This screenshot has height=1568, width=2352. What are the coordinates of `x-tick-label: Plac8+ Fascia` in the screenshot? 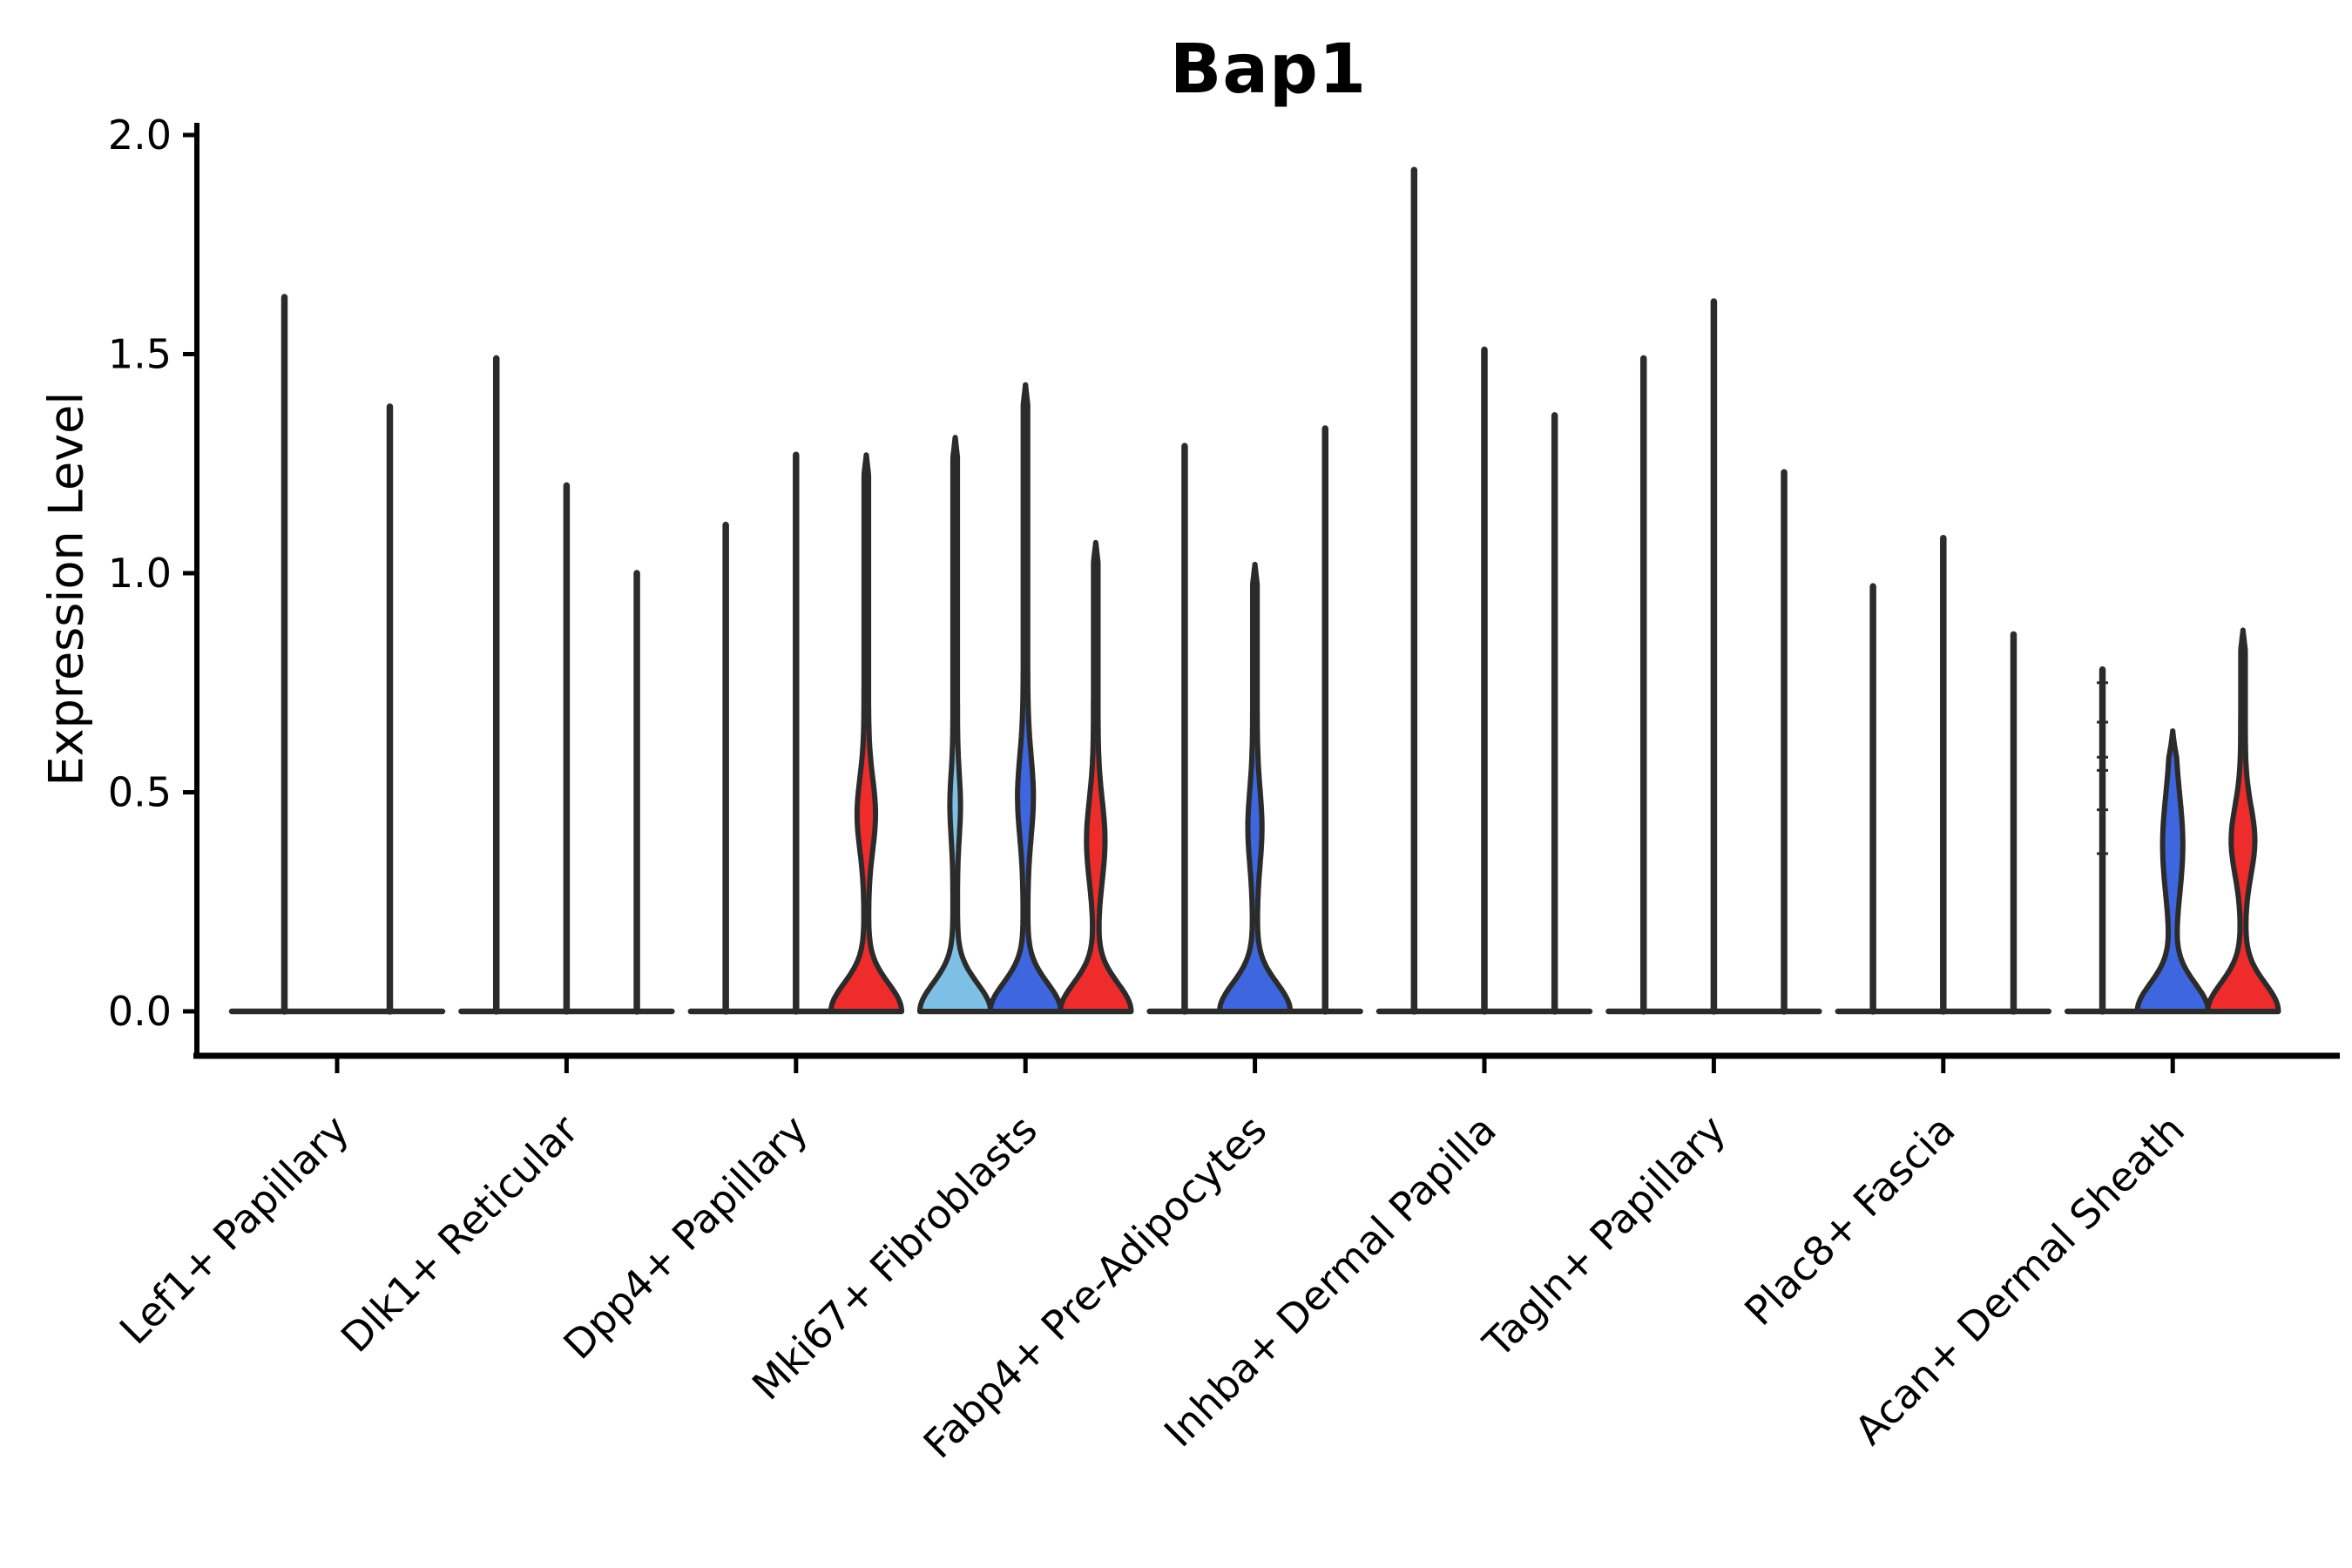 It's located at (1849, 1221).